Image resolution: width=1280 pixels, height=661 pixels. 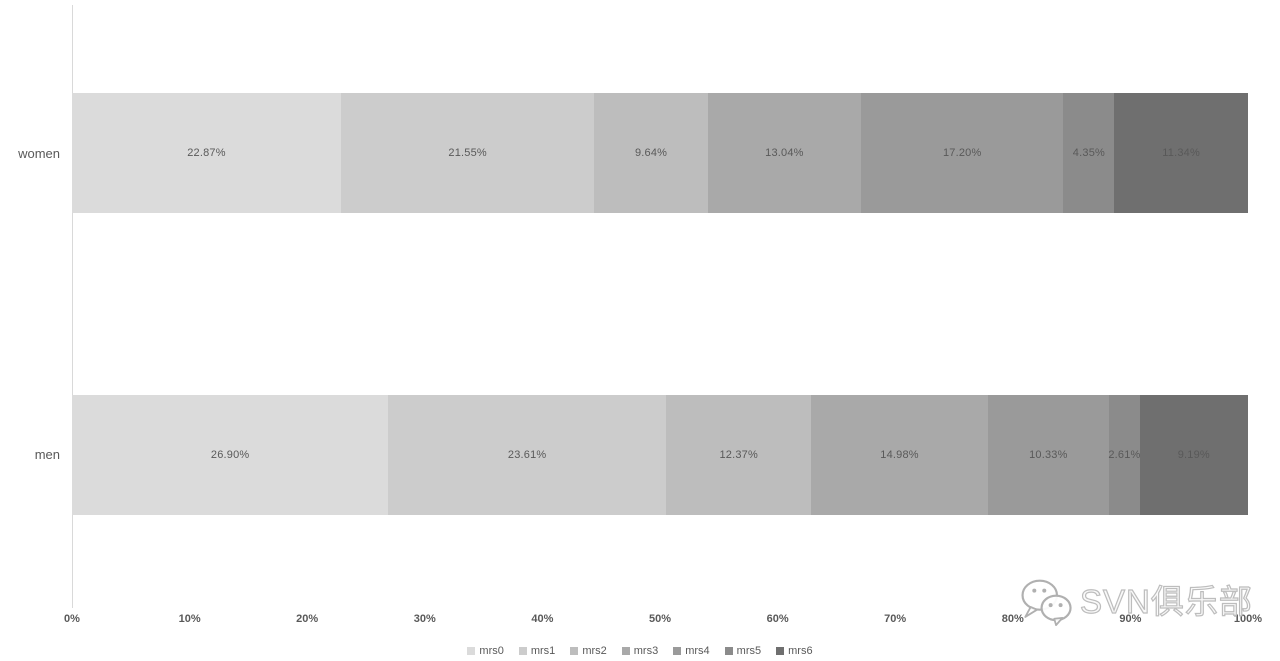 I want to click on bar-segment-mrs2-men: 12.37%, so click(x=738, y=455).